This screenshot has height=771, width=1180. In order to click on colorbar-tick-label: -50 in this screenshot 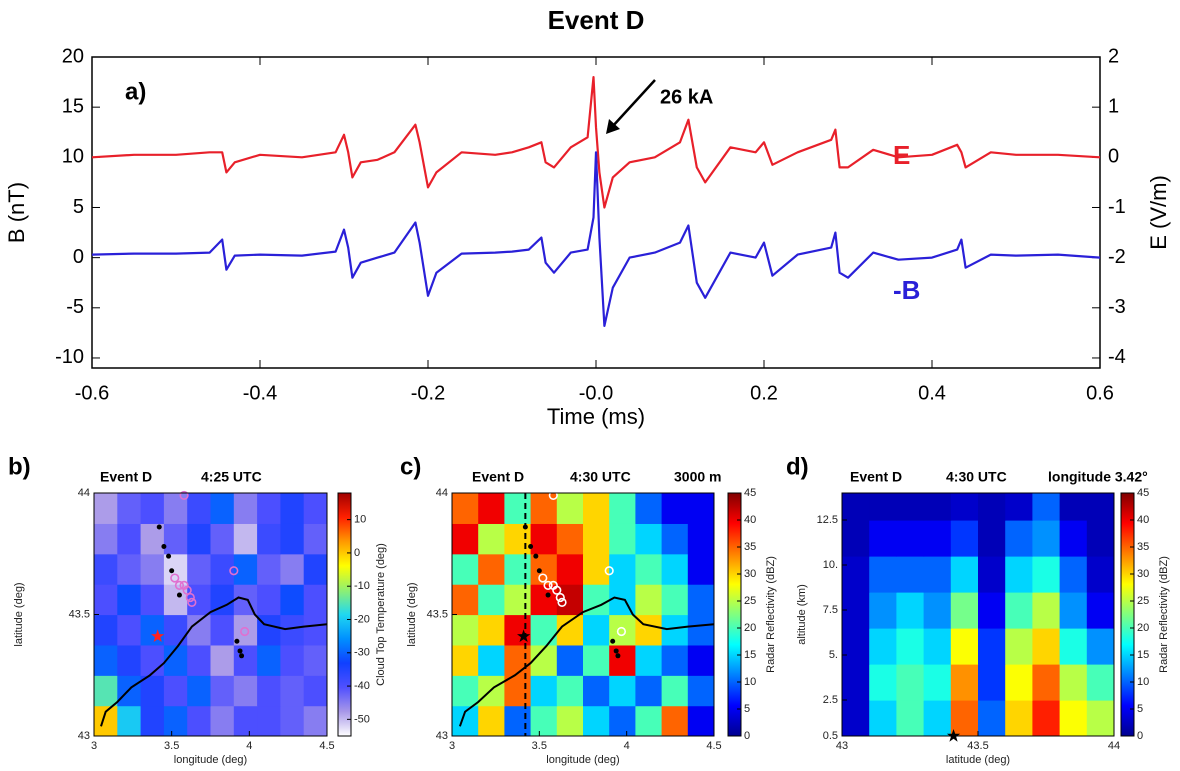, I will do `click(362, 719)`.